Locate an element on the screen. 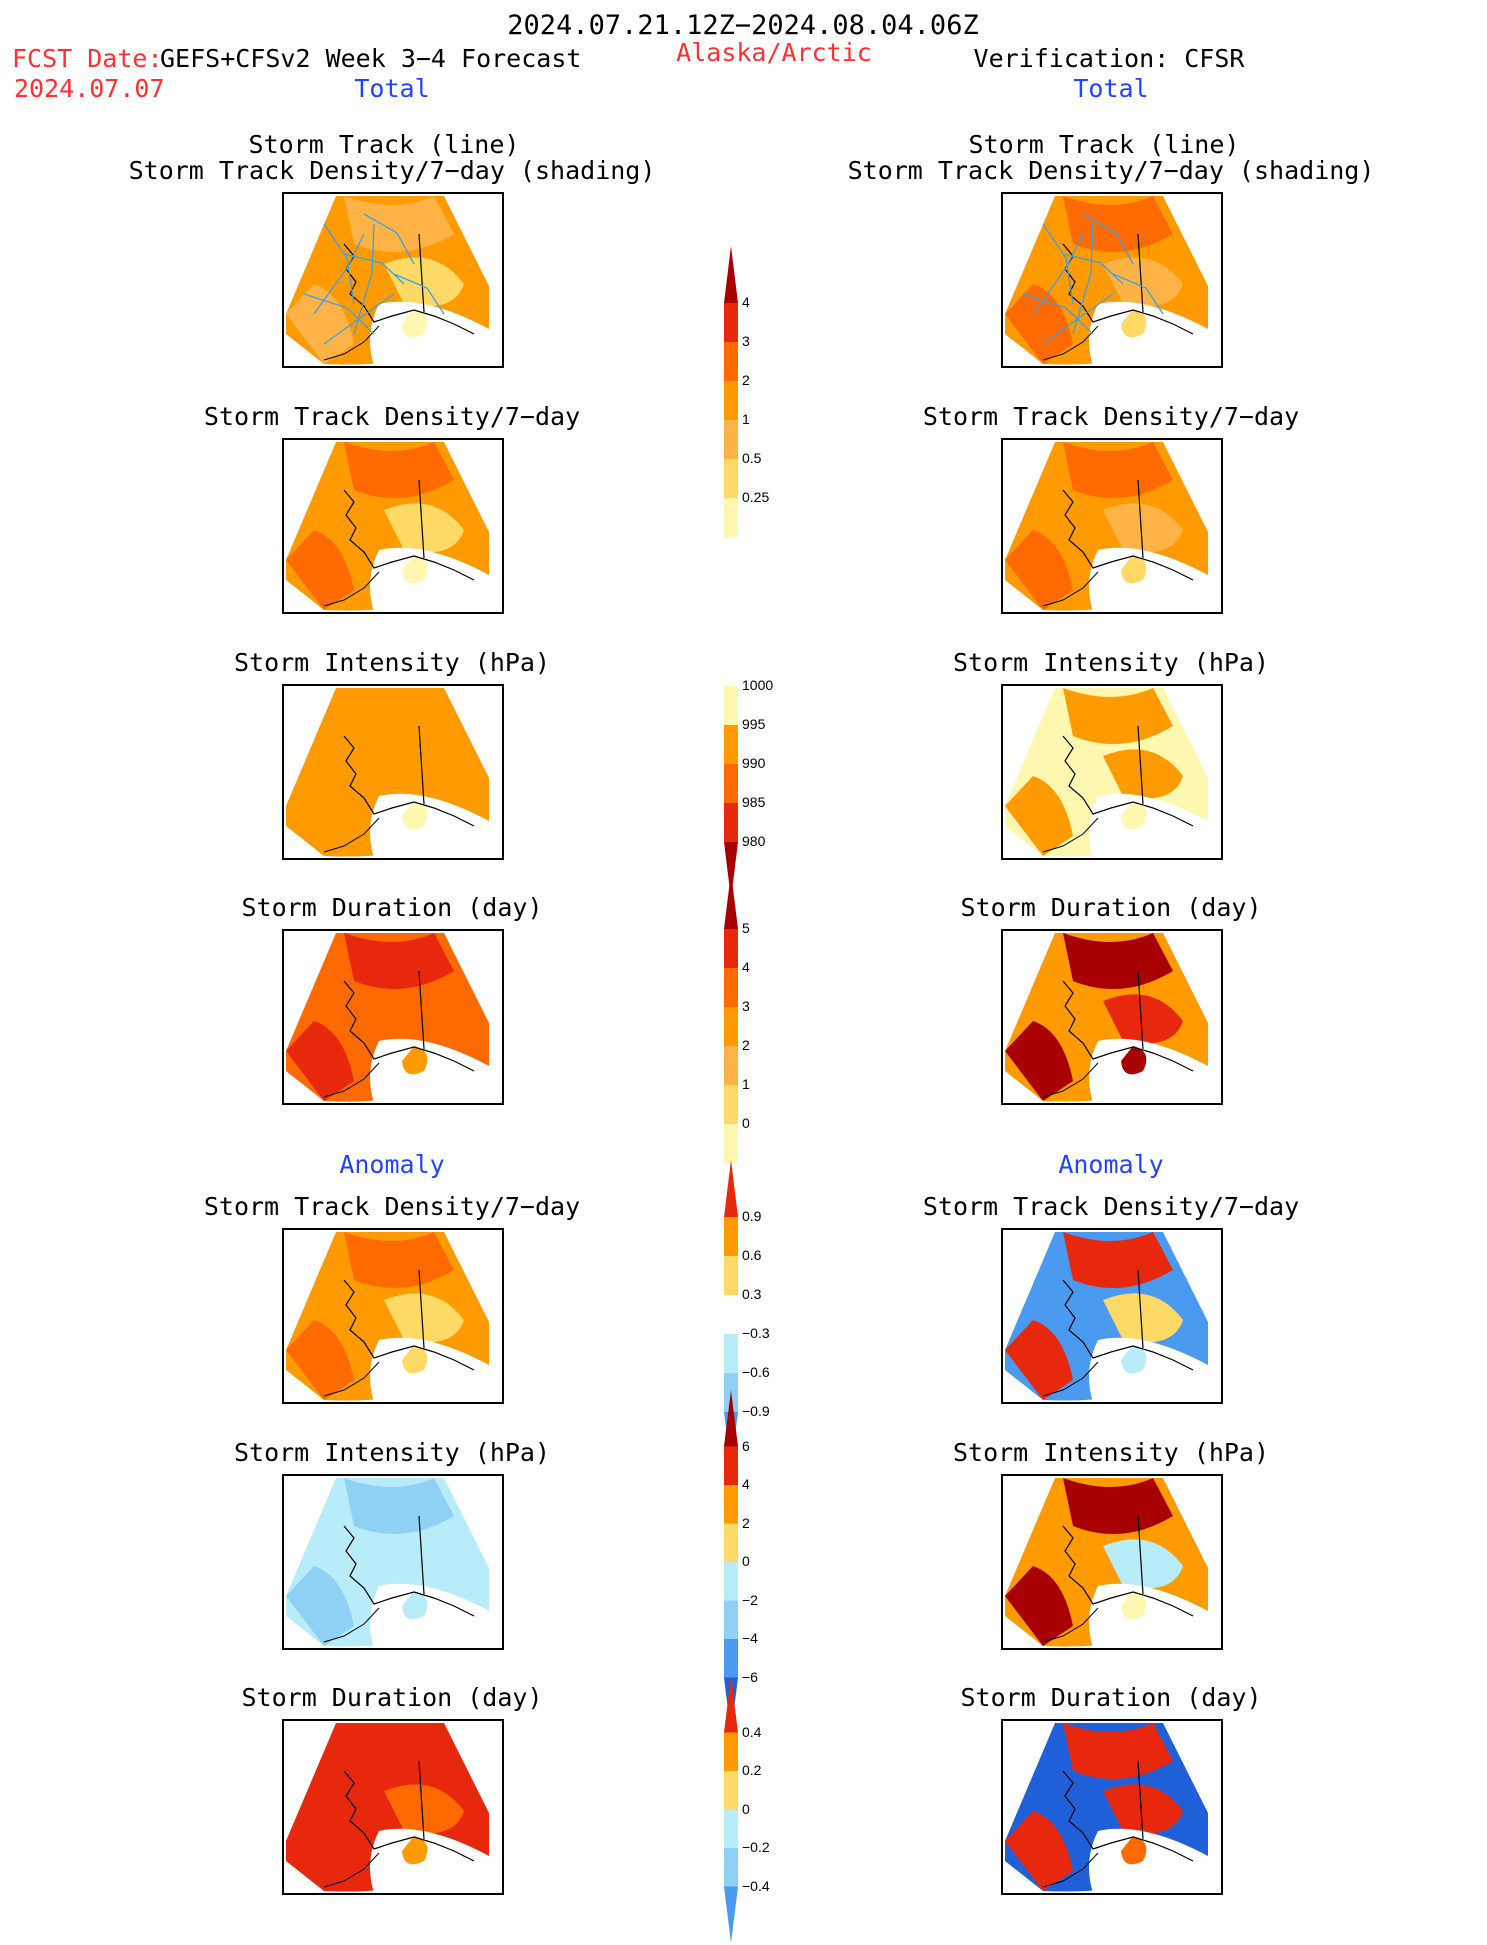 Image resolution: width=1487 pixels, height=1945 pixels. fcst-date-value: 2024.07.07 is located at coordinates (89, 88).